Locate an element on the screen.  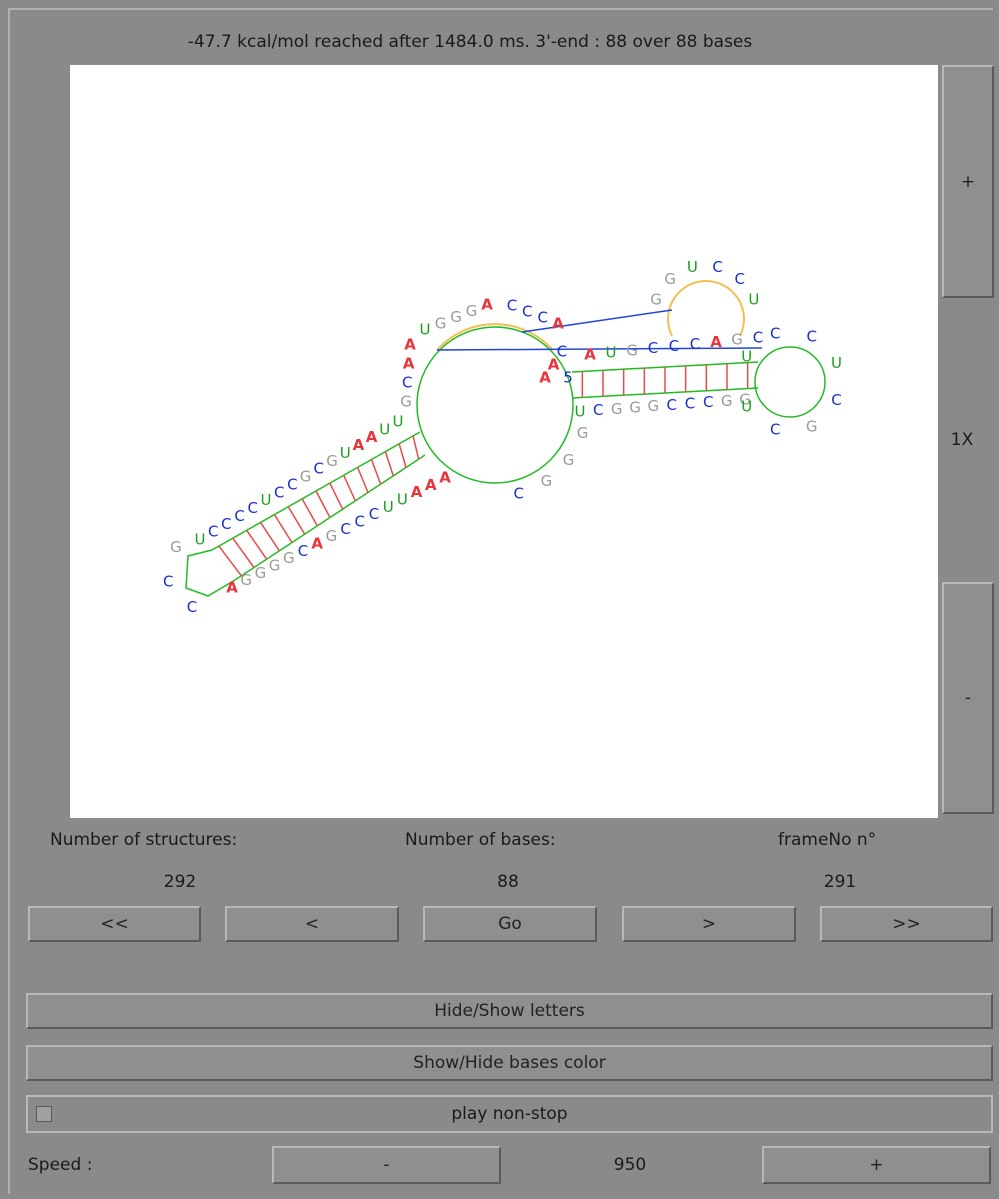
speed-increase: + is located at coordinates (876, 1165).